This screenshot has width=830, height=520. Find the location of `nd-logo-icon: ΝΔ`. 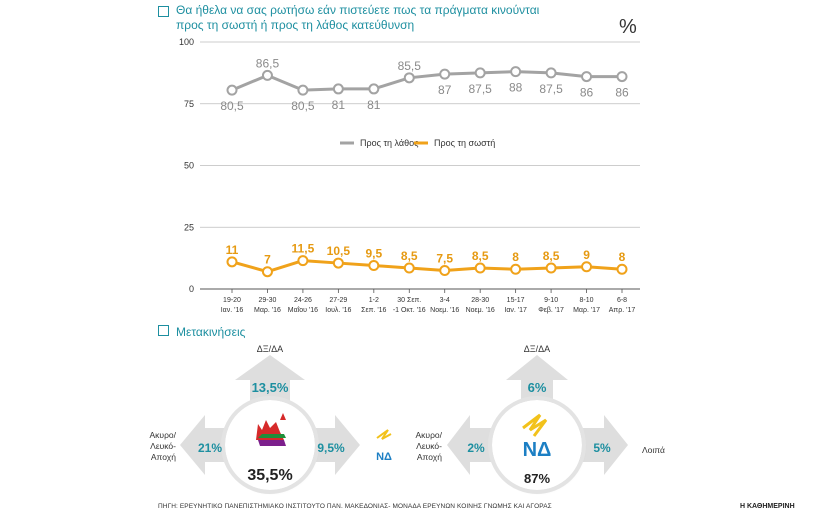

nd-logo-icon: ΝΔ is located at coordinates (537, 437).